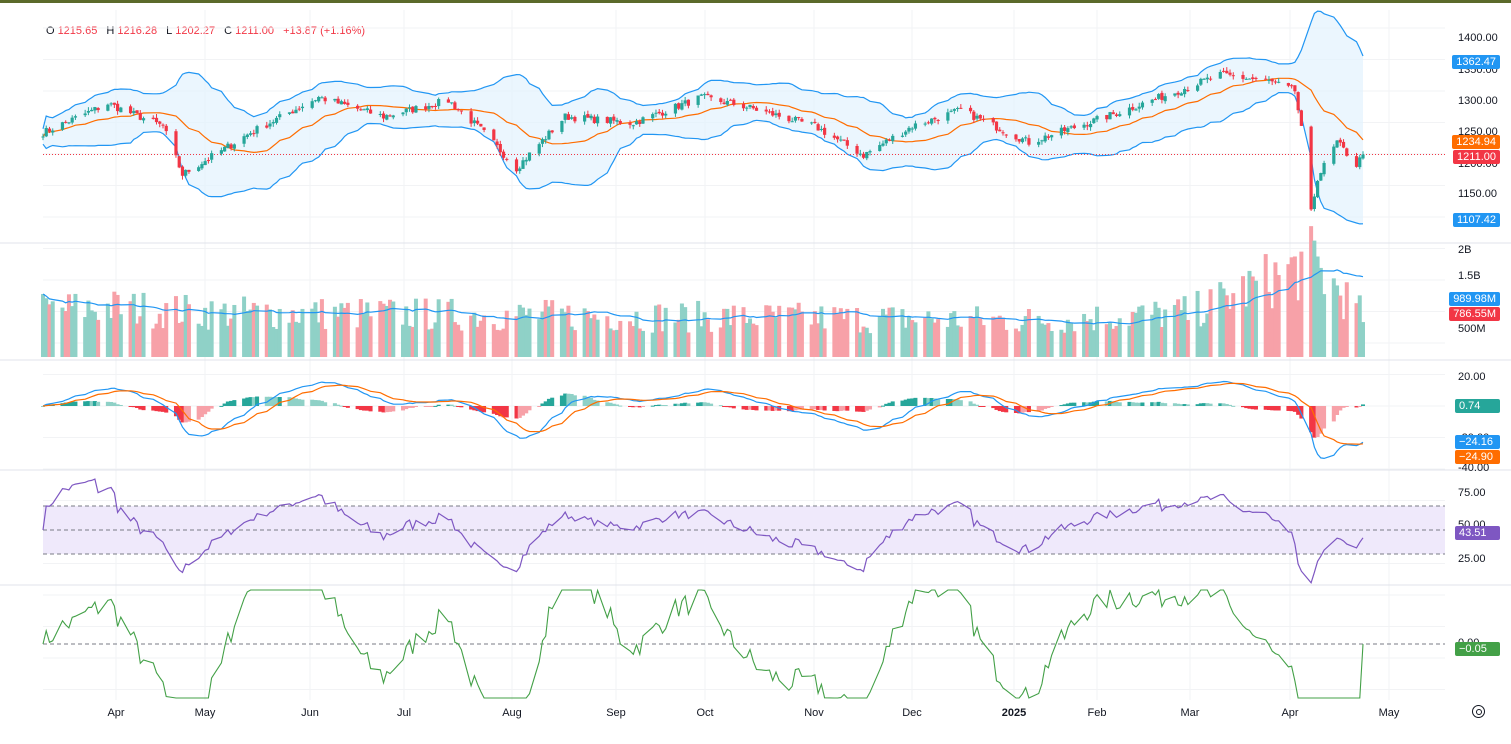 The height and width of the screenshot is (744, 1511). Describe the element at coordinates (1477, 649) in the screenshot. I see `osc-tag: −0.05` at that location.